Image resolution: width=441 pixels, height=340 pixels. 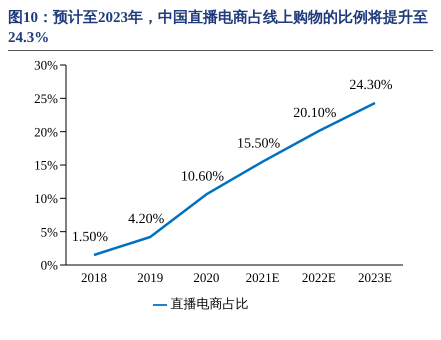 What do you see at coordinates (202, 176) in the screenshot?
I see `data-label: 10.60%` at bounding box center [202, 176].